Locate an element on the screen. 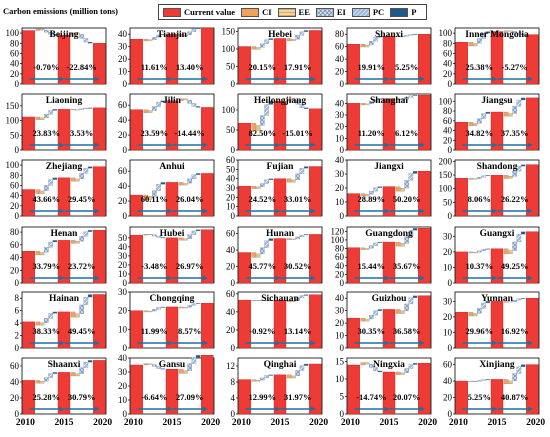  panel-henan: 0 20 40 60 80 33.79% 23.72% Henan is located at coordinates (58, 257).